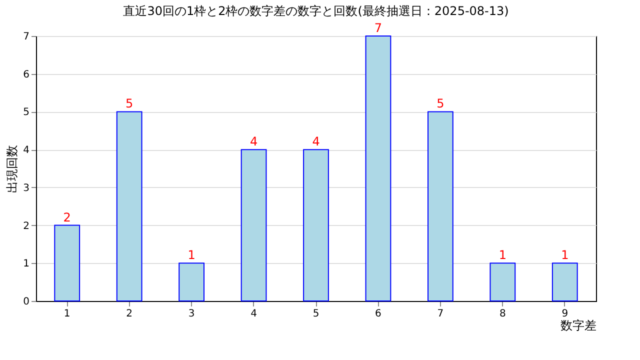  Describe the element at coordinates (253, 314) in the screenshot. I see `x-tick-label: 4` at that location.